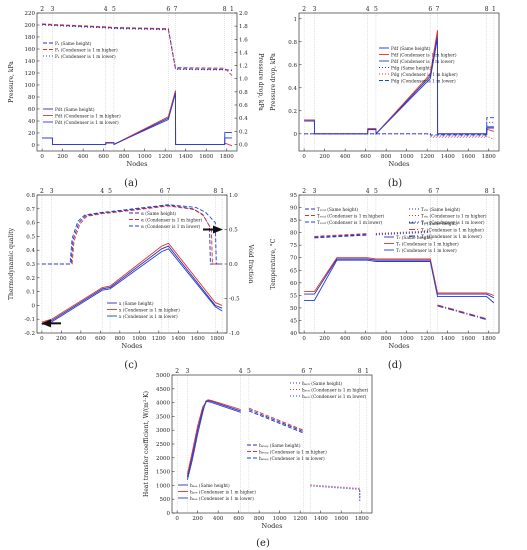 Image resolution: width=527 pixels, height=550 pixels. What do you see at coordinates (399, 82) in the screenshot?
I see `plot-frame` at bounding box center [399, 82].